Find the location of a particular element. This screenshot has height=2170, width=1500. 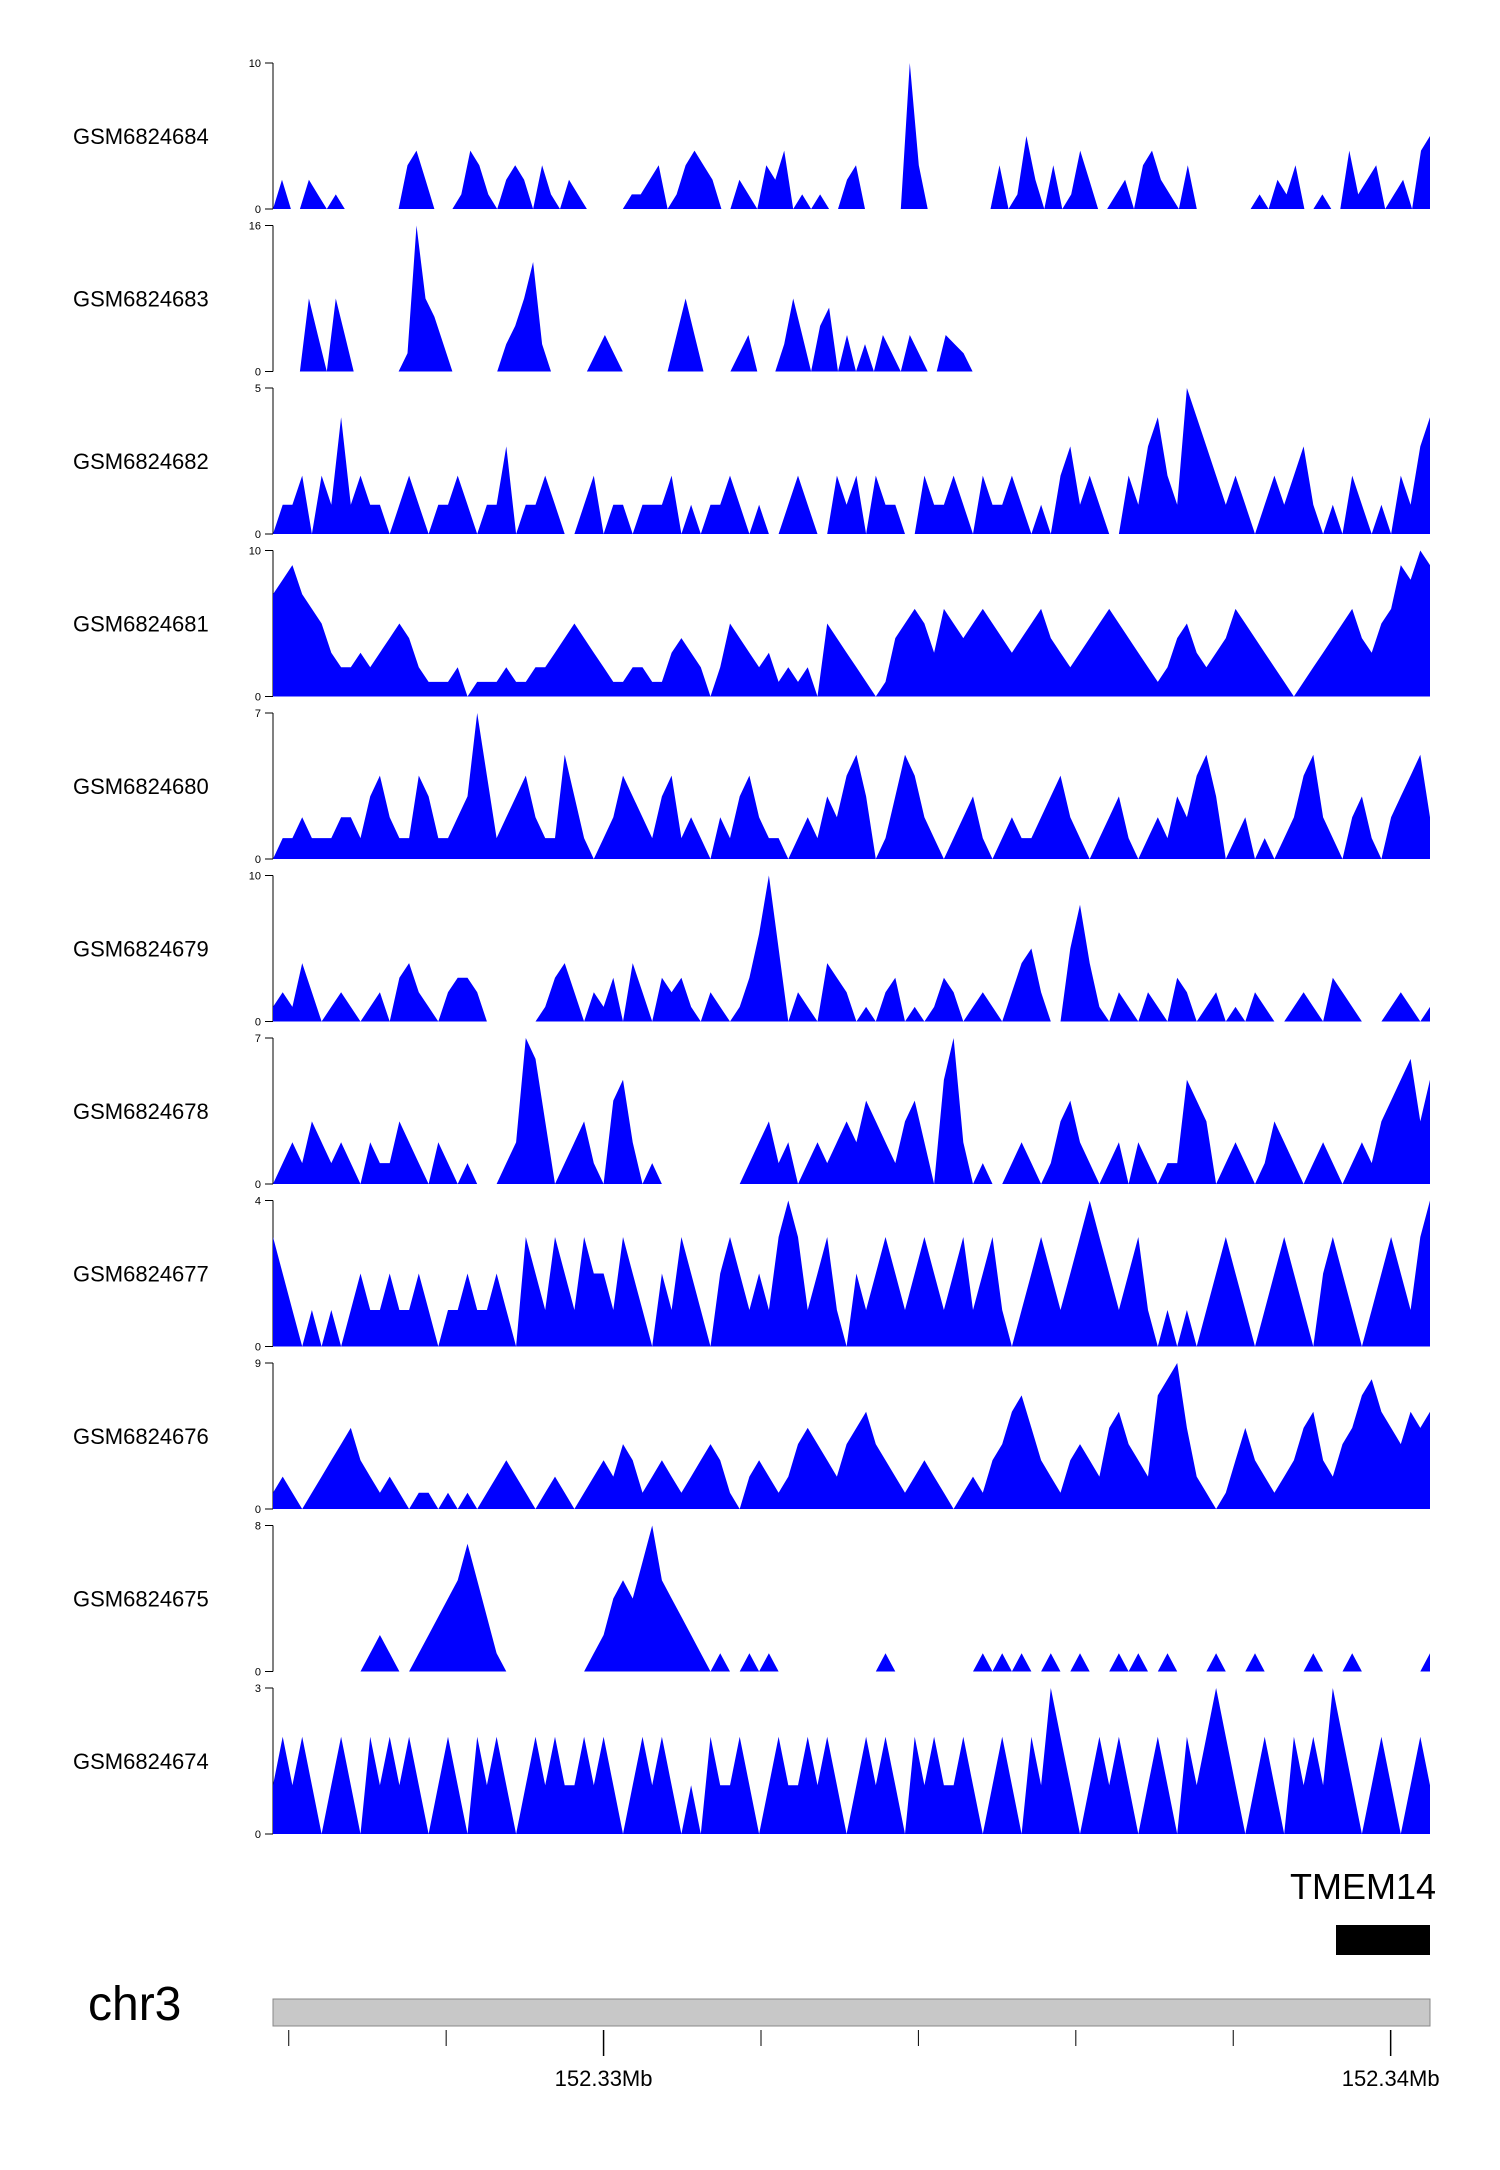

track-ymax-label: 16 is located at coordinates (255, 227).